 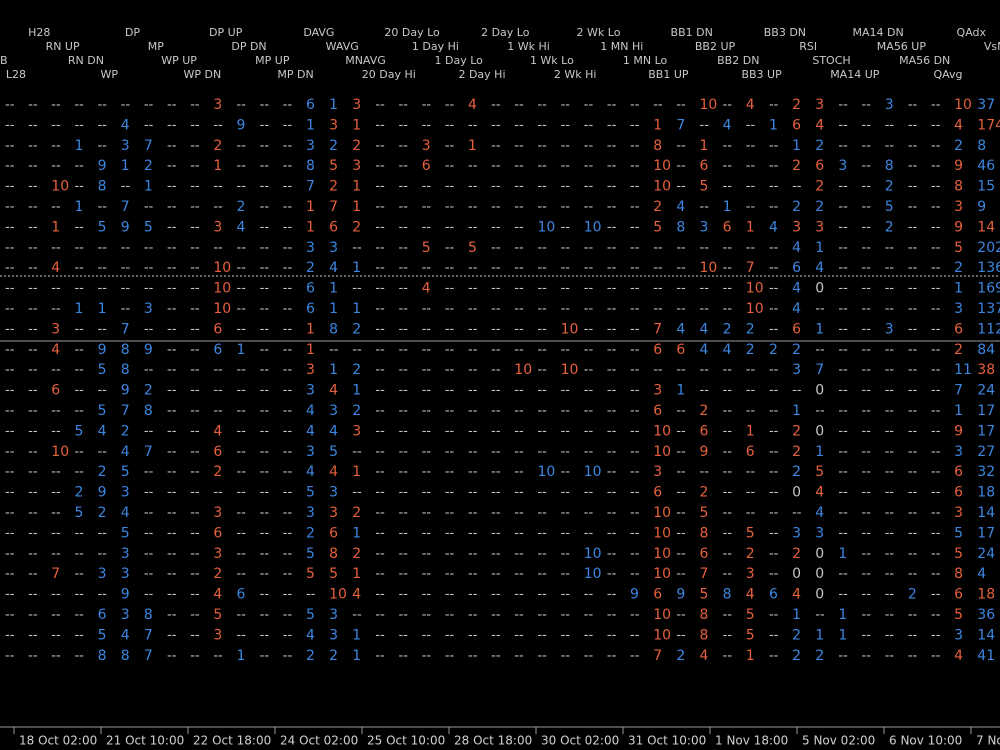 I want to click on signal-value: 6, so click(x=727, y=227).